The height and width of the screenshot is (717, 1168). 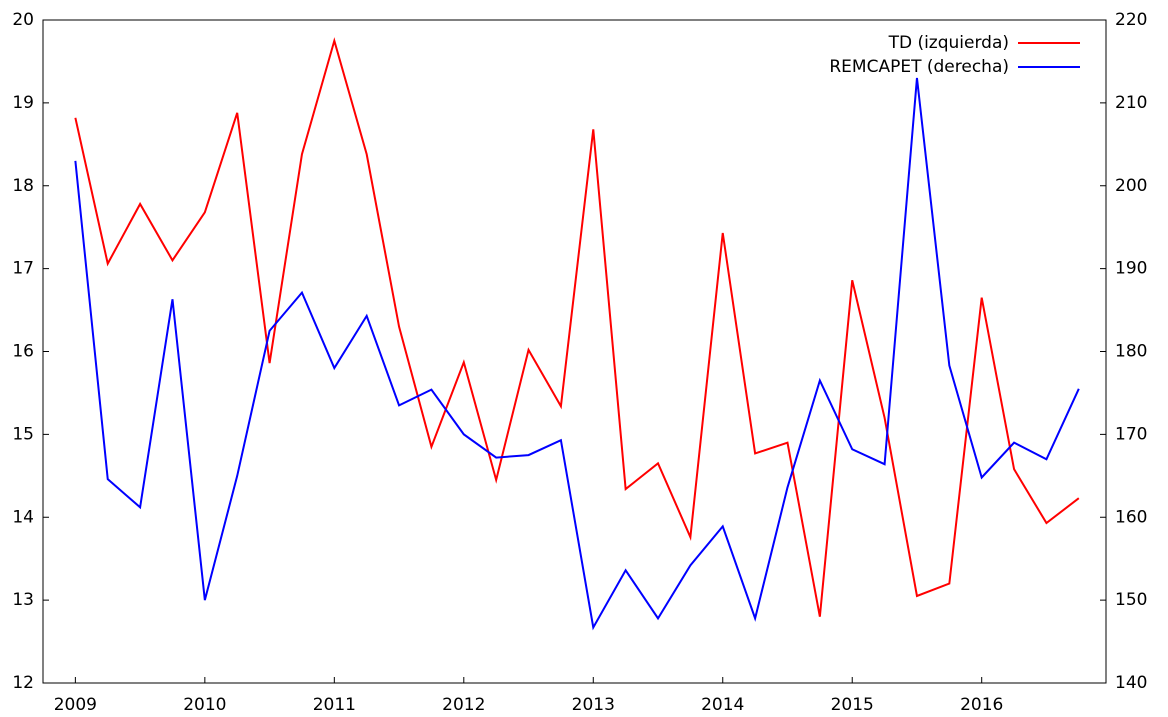 What do you see at coordinates (1131, 269) in the screenshot?
I see `y2-tick-label: 190` at bounding box center [1131, 269].